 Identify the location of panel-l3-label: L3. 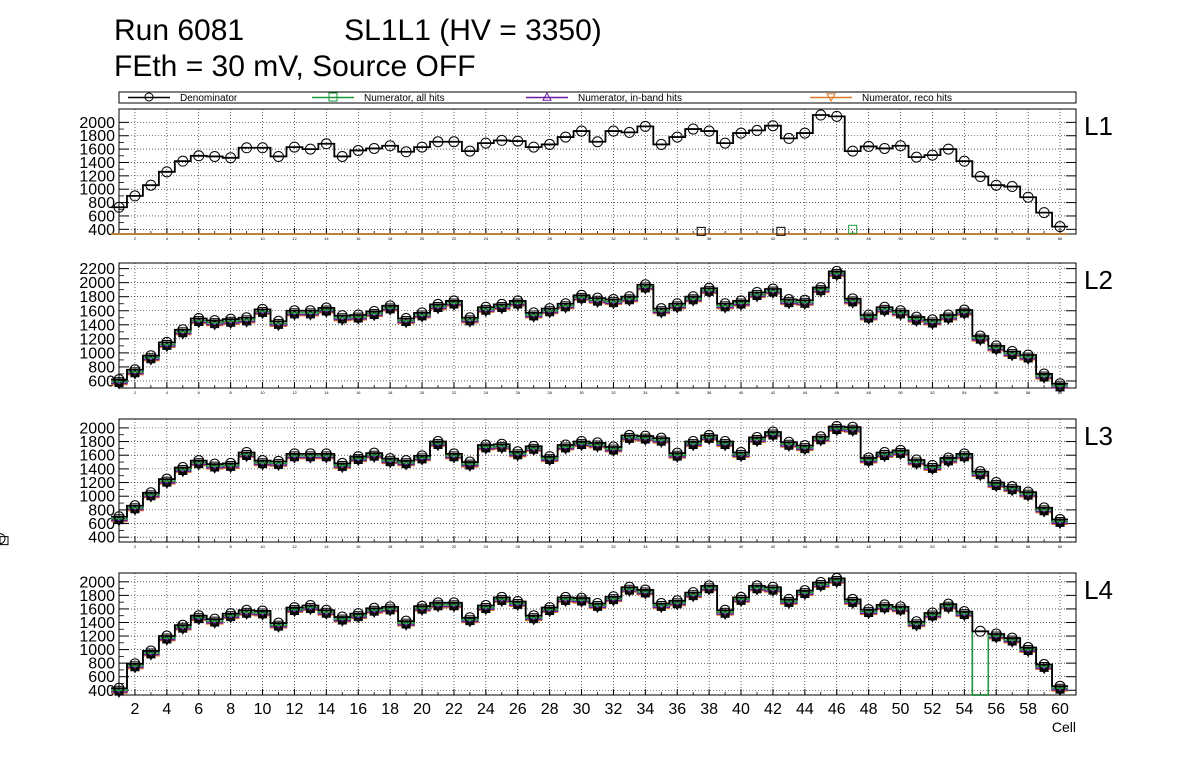
(1098, 436).